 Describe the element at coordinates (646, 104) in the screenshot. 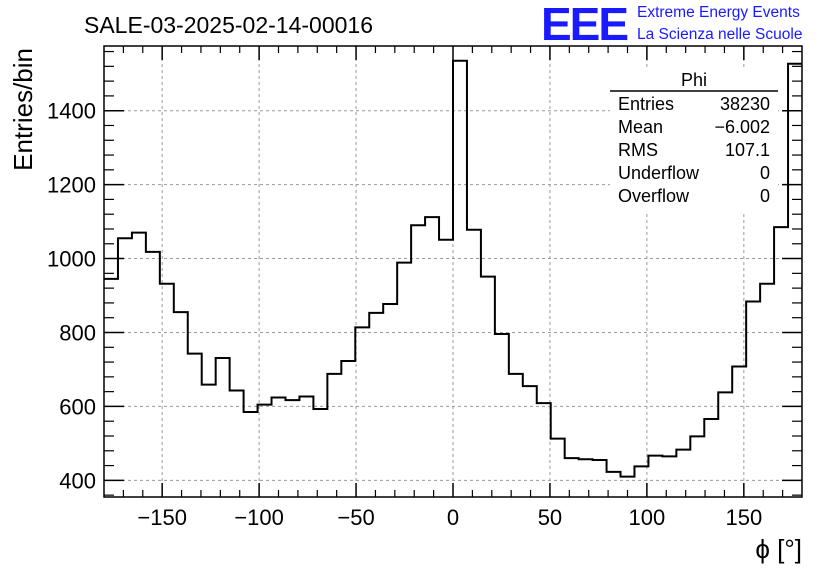

I see `stats-entries-label: Entries` at that location.